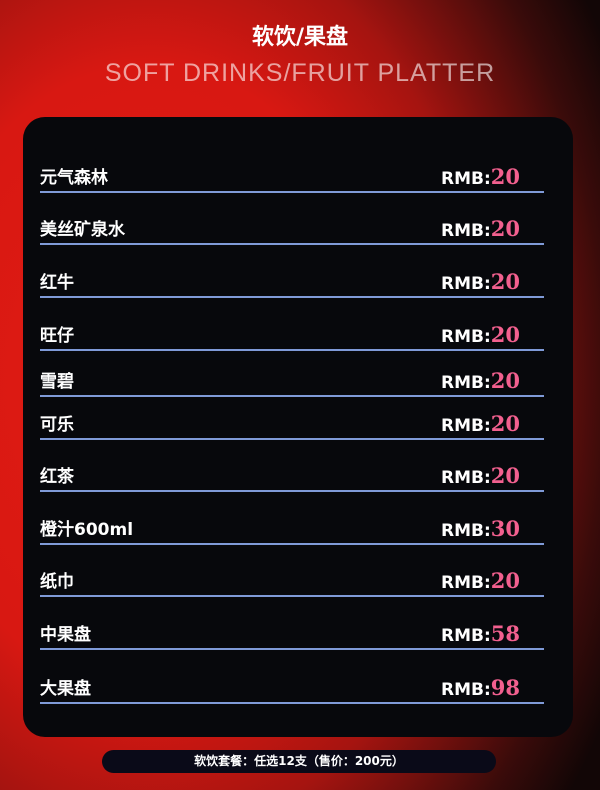 The width and height of the screenshot is (600, 790). What do you see at coordinates (292, 635) in the screenshot?
I see `menu-item: 中果盘 RMB:58` at bounding box center [292, 635].